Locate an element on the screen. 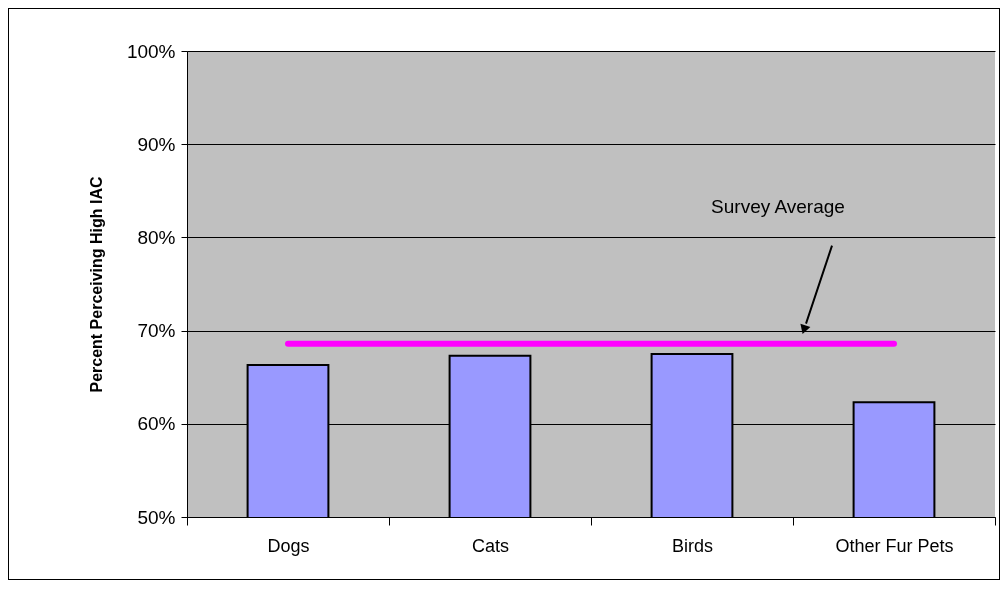 Image resolution: width=1004 pixels, height=596 pixels. y-tick-label: 90% is located at coordinates (156, 144).